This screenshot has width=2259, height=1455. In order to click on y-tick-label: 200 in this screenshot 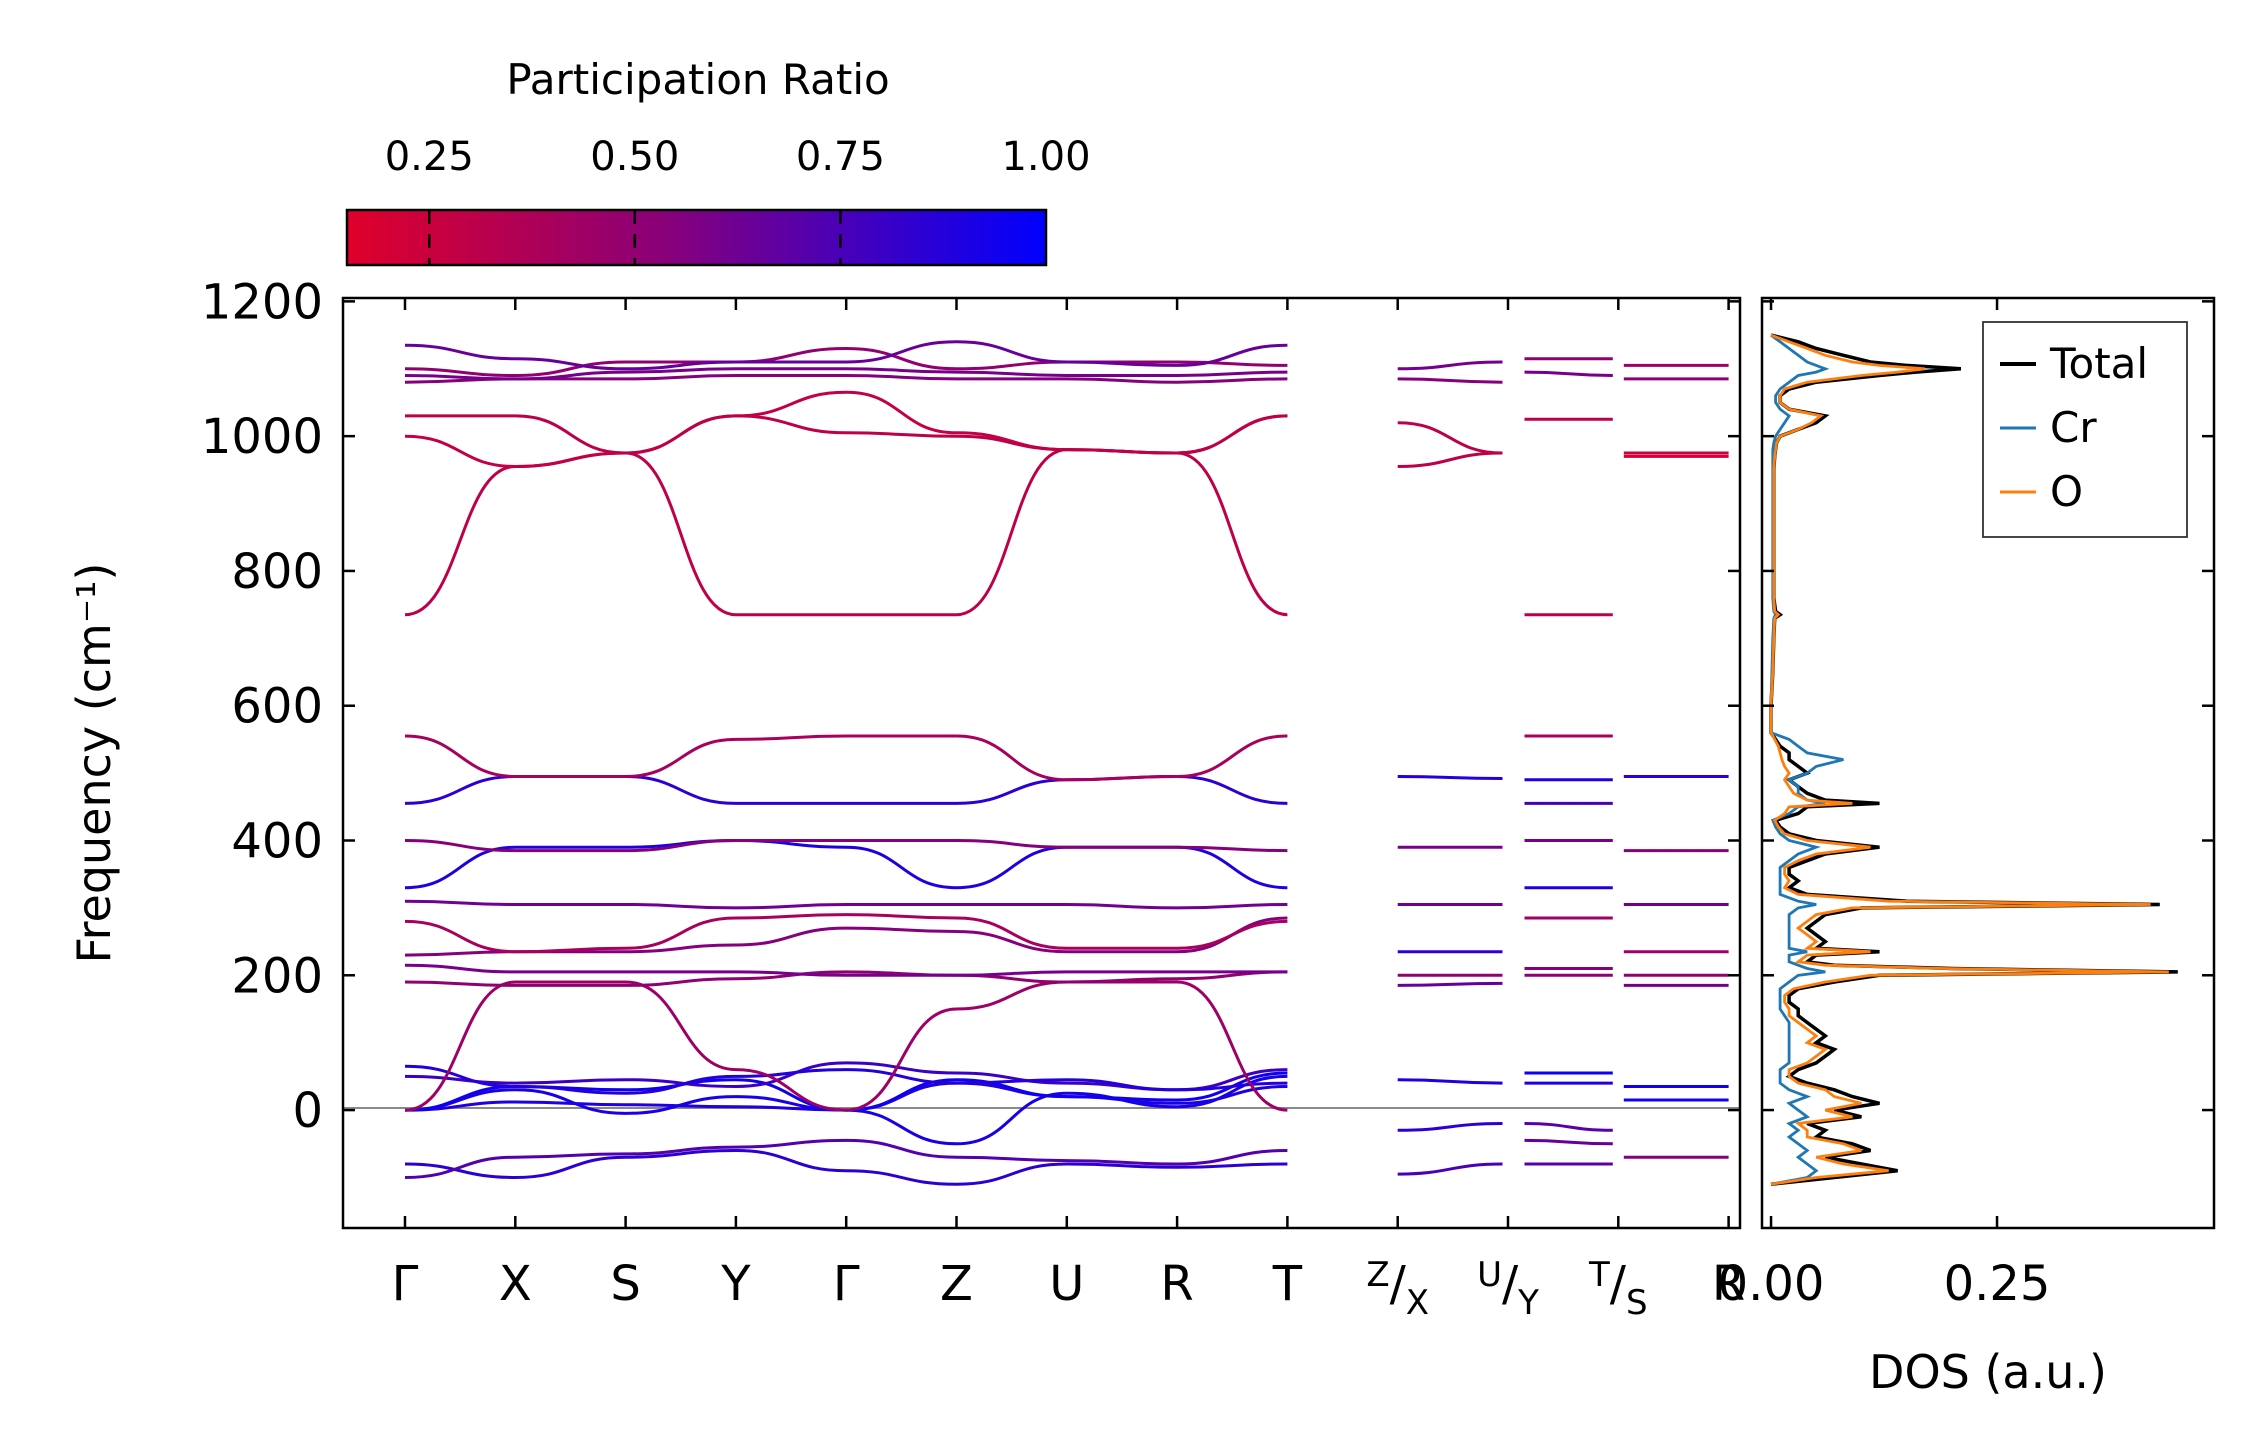, I will do `click(277, 976)`.